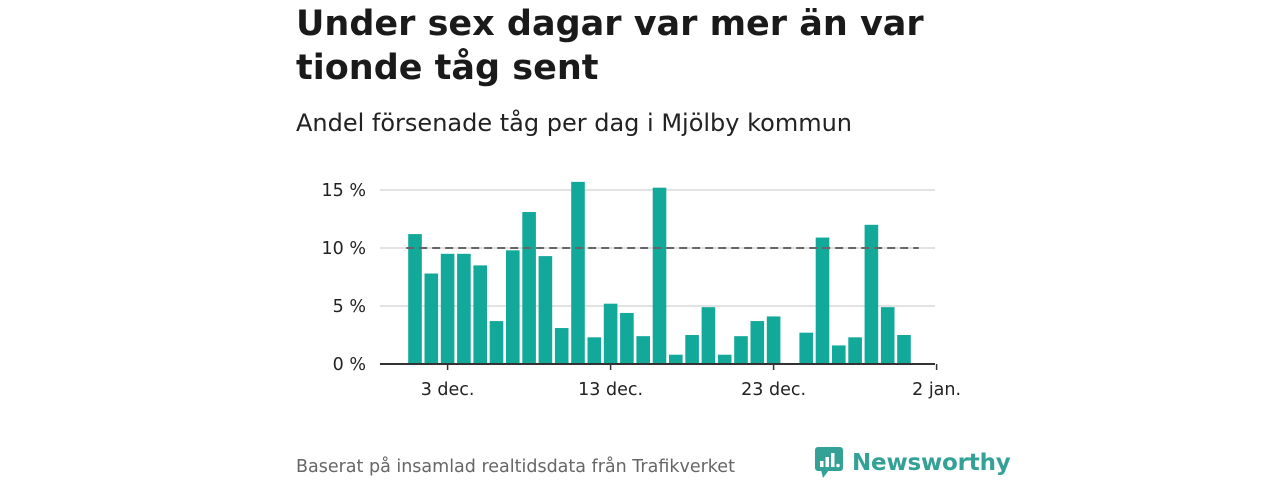  What do you see at coordinates (773, 390) in the screenshot?
I see `x-tick-label: 23 dec.` at bounding box center [773, 390].